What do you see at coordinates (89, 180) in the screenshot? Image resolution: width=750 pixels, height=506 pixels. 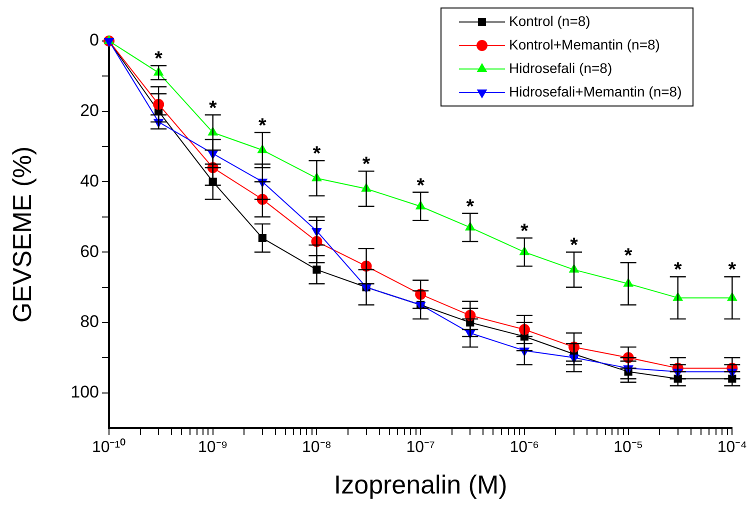 I see `y-tick-label: 40` at bounding box center [89, 180].